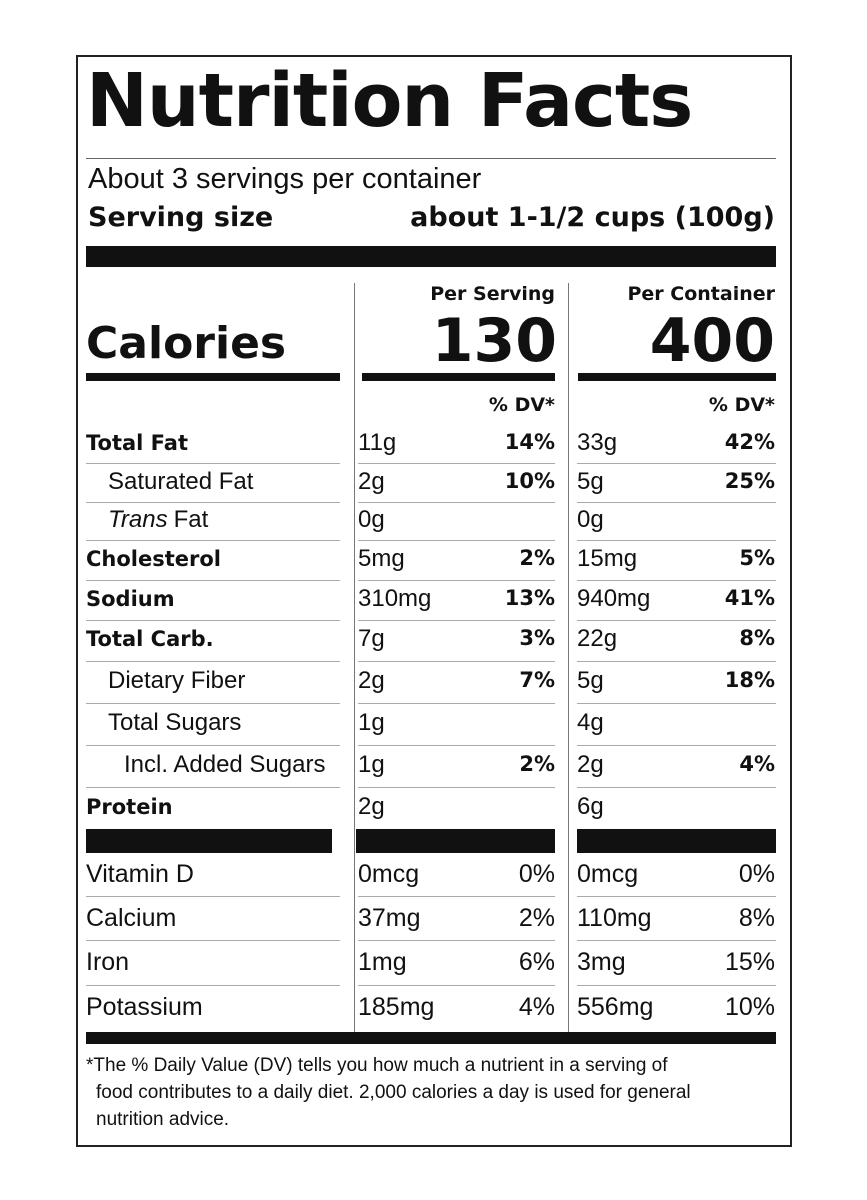 Image resolution: width=867 pixels, height=1200 pixels. What do you see at coordinates (395, 598) in the screenshot?
I see `amount: 310mg` at bounding box center [395, 598].